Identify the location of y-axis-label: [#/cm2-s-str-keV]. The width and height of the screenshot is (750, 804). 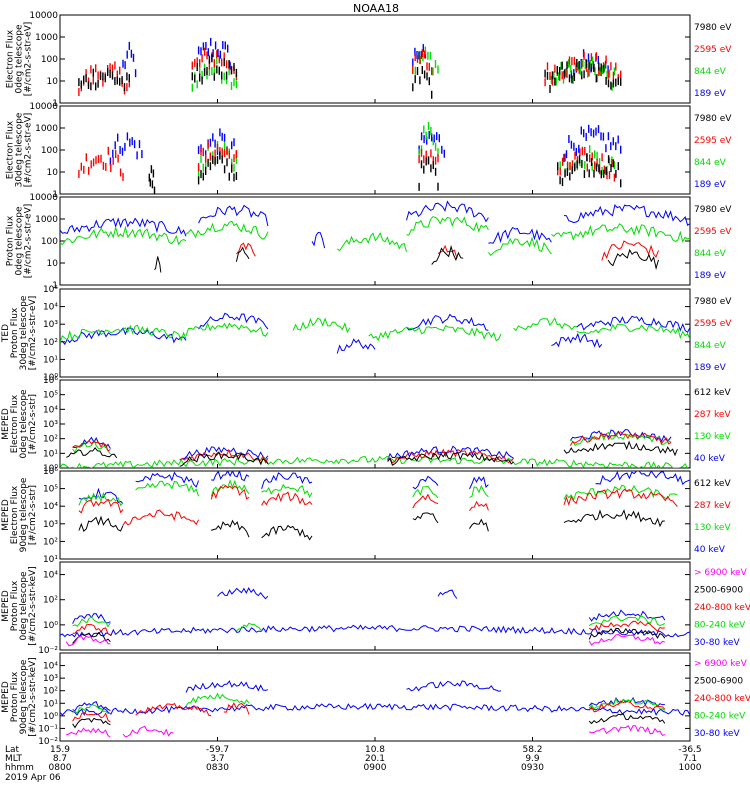
(33, 696).